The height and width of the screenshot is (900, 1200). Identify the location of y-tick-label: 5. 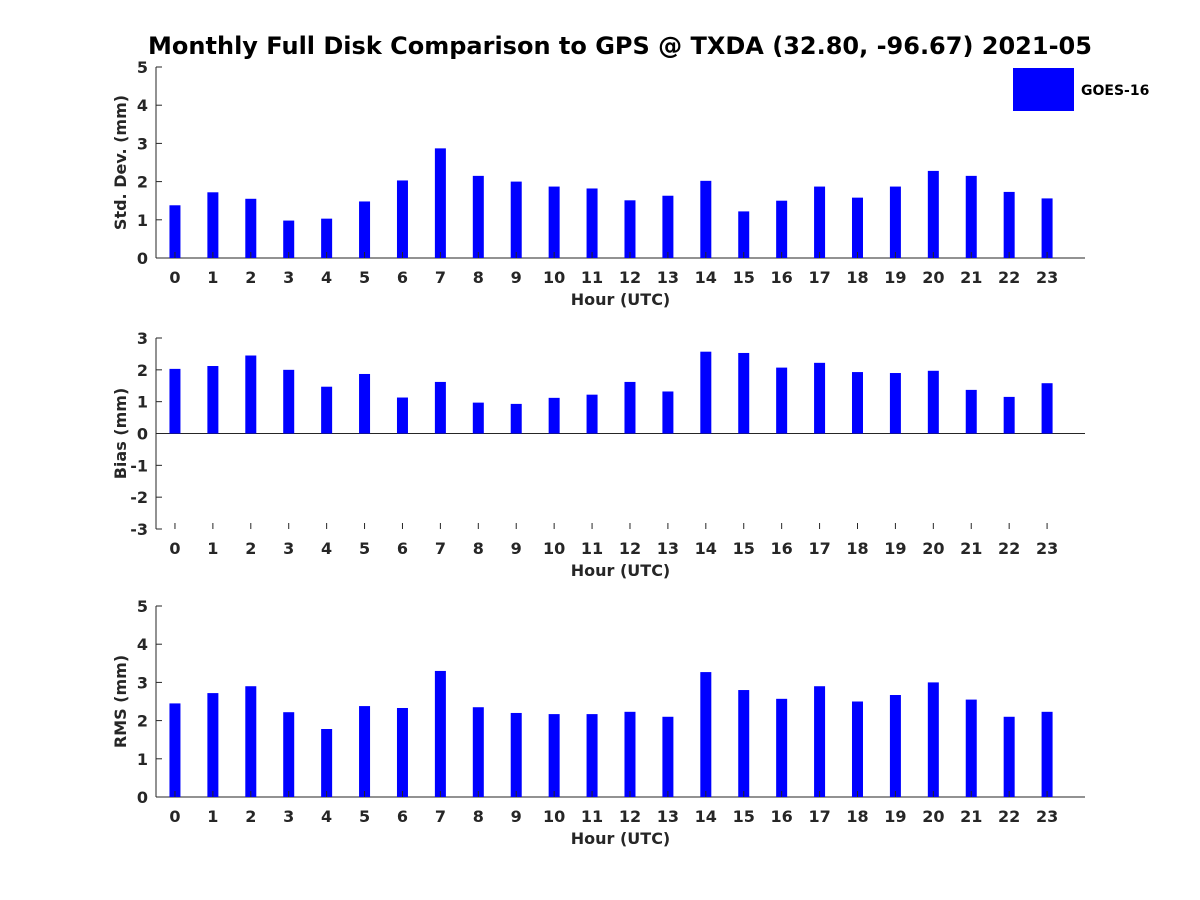
(142, 606).